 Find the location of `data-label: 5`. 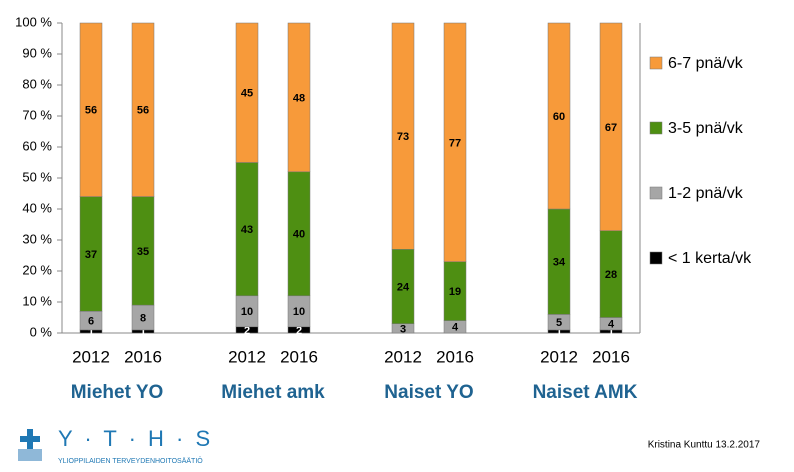

data-label: 5 is located at coordinates (559, 323).